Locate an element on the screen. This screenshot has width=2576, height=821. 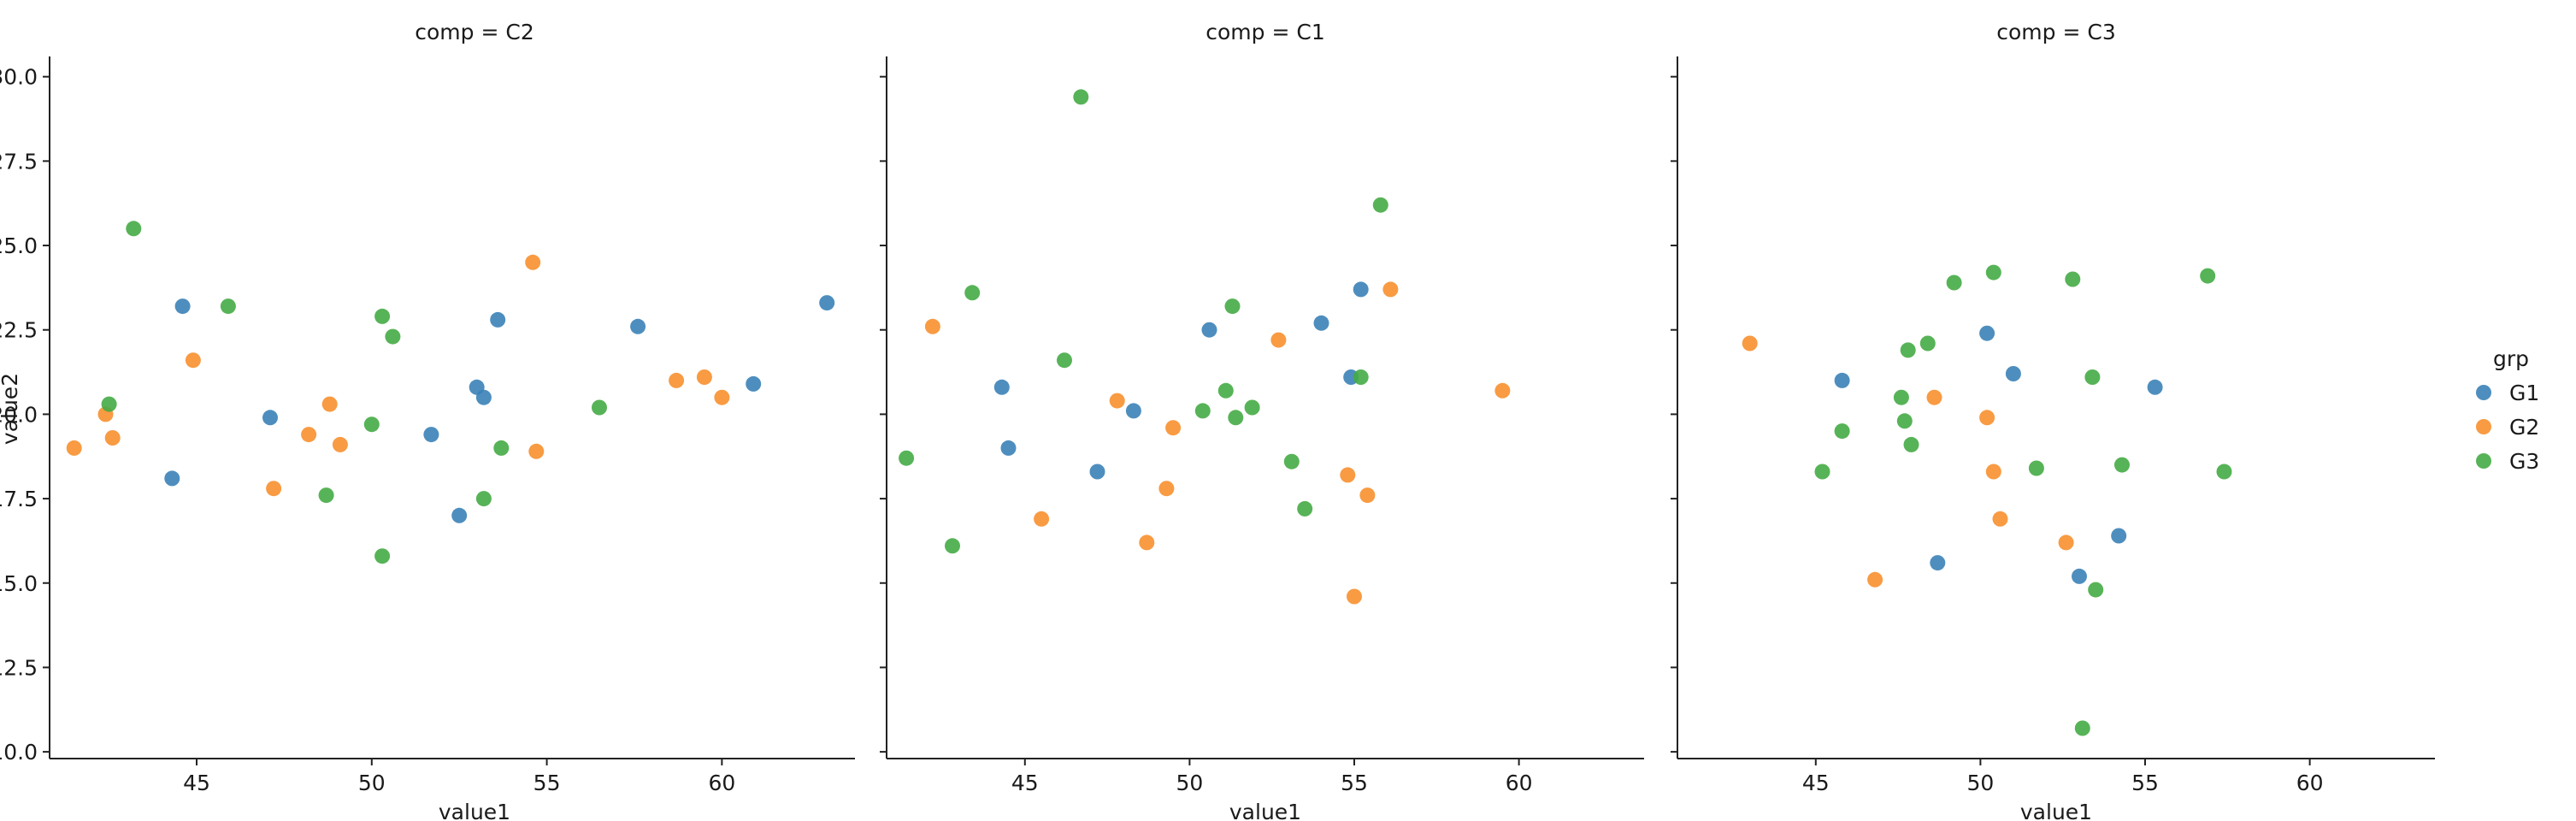
facet-title: comp = C2 is located at coordinates (474, 32).